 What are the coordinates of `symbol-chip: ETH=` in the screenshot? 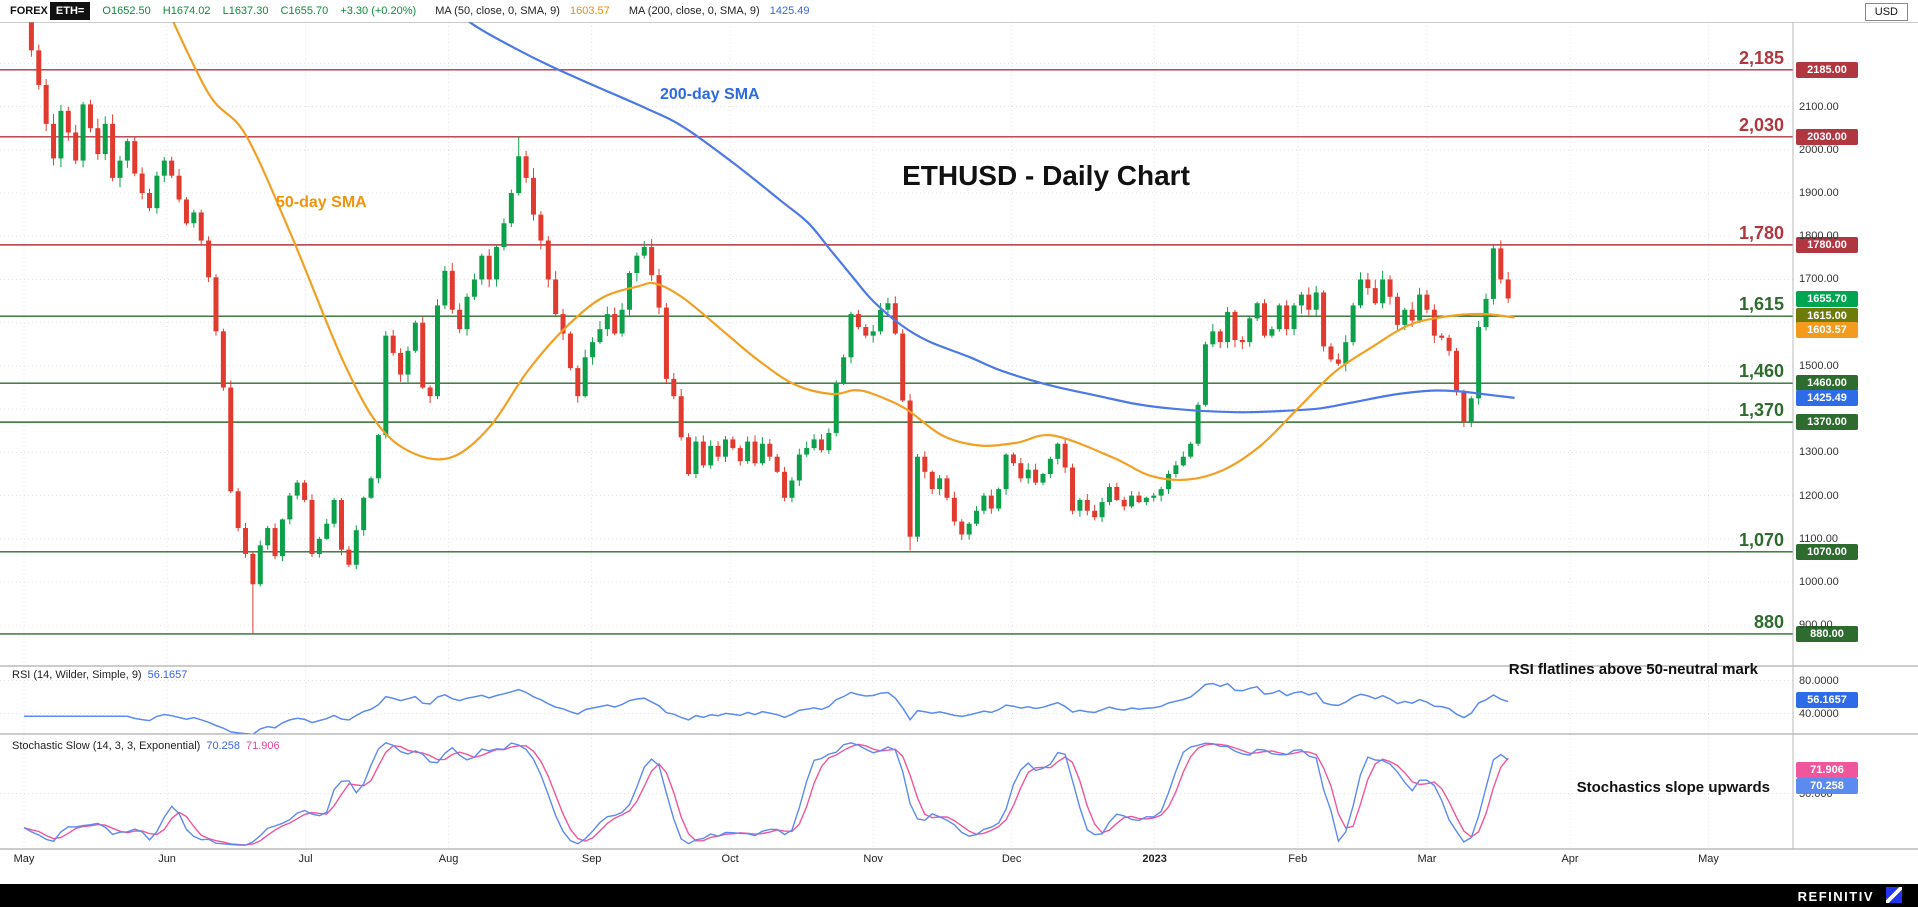 It's located at (70, 11).